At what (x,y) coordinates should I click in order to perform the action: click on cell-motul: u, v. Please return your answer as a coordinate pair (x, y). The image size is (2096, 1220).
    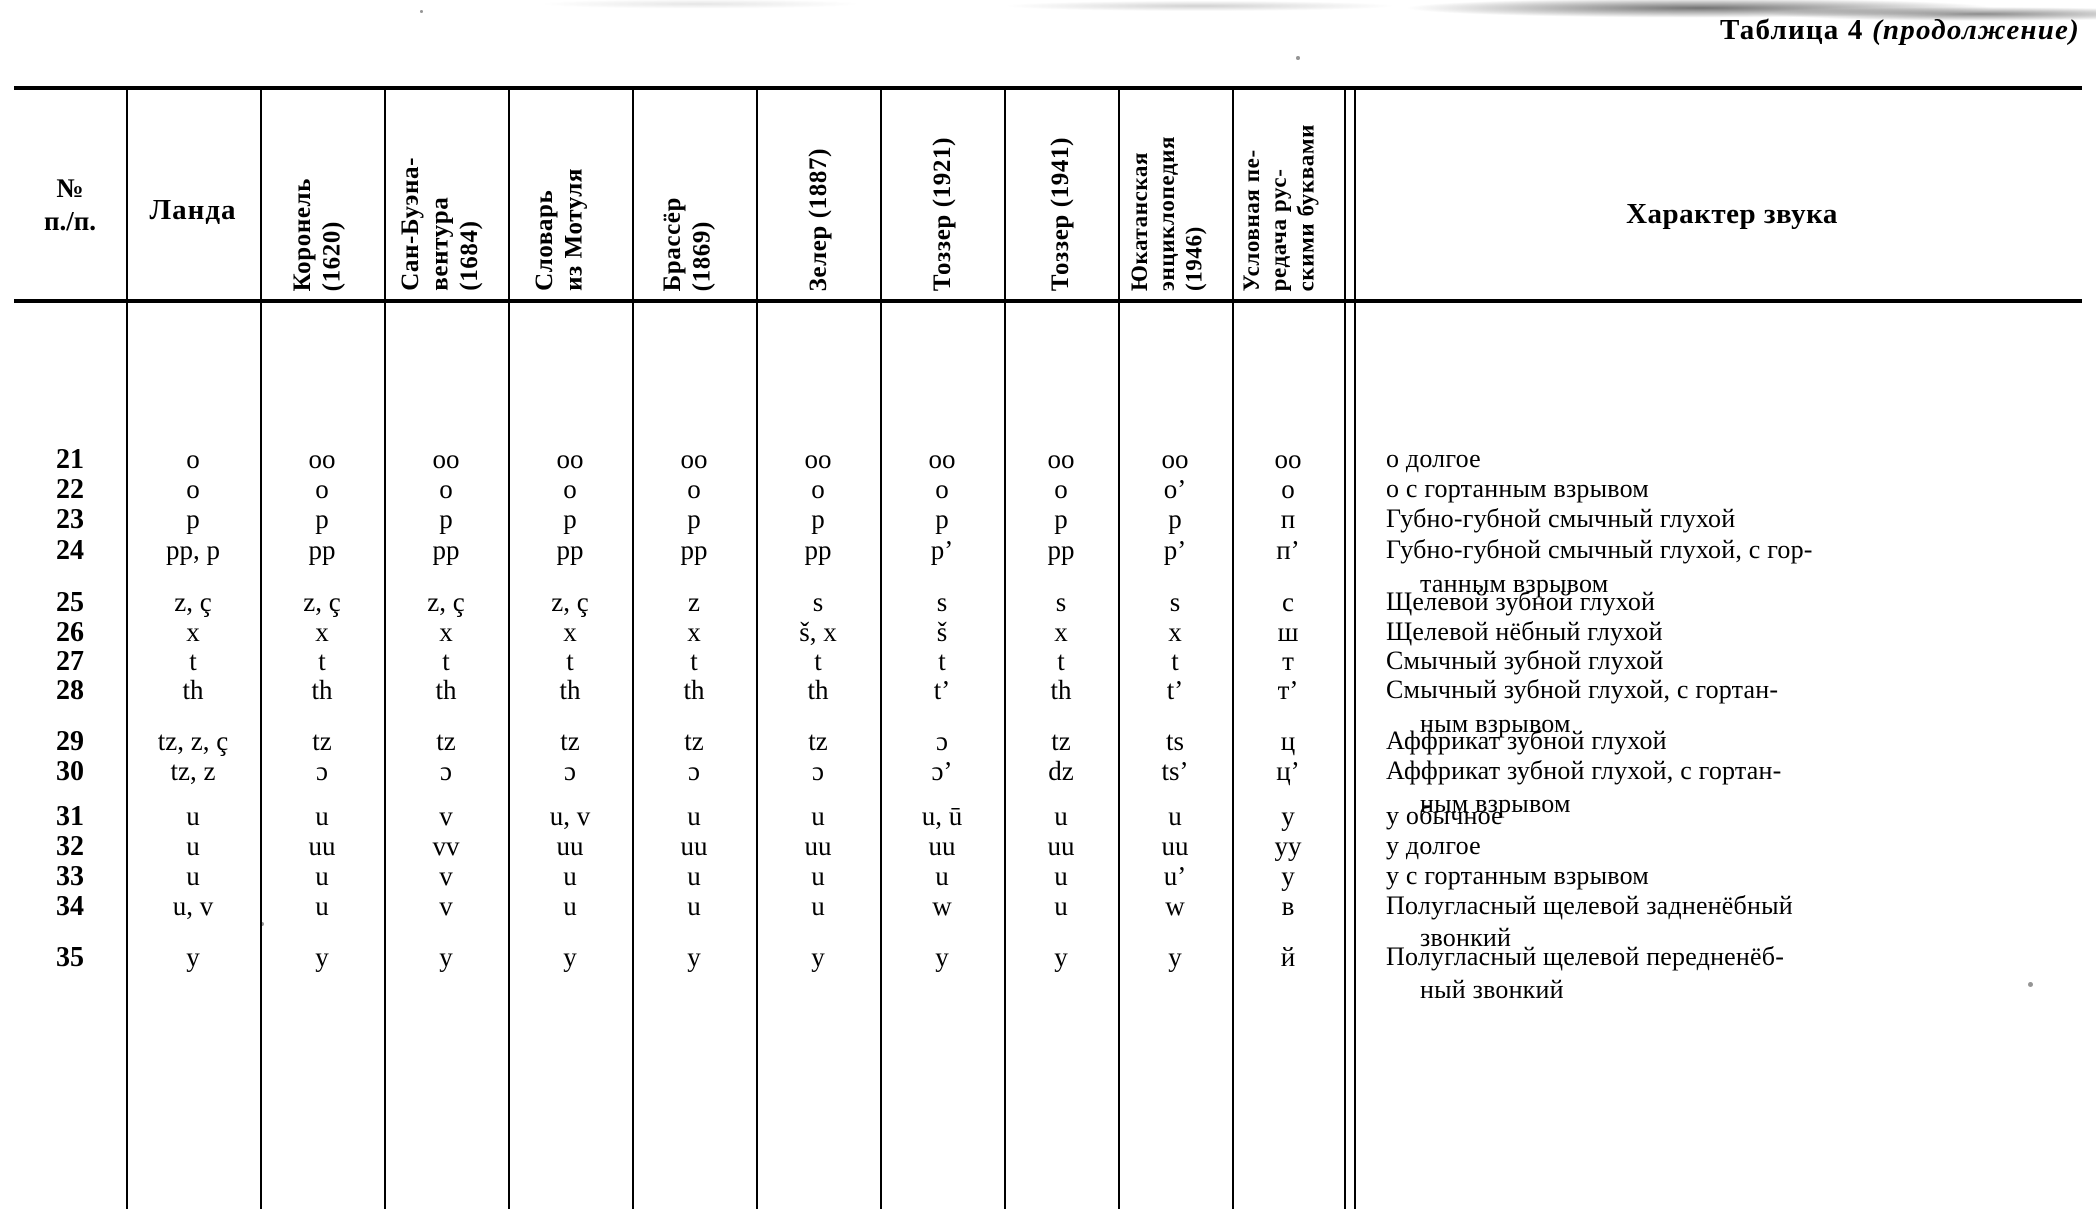
    Looking at the image, I should click on (570, 816).